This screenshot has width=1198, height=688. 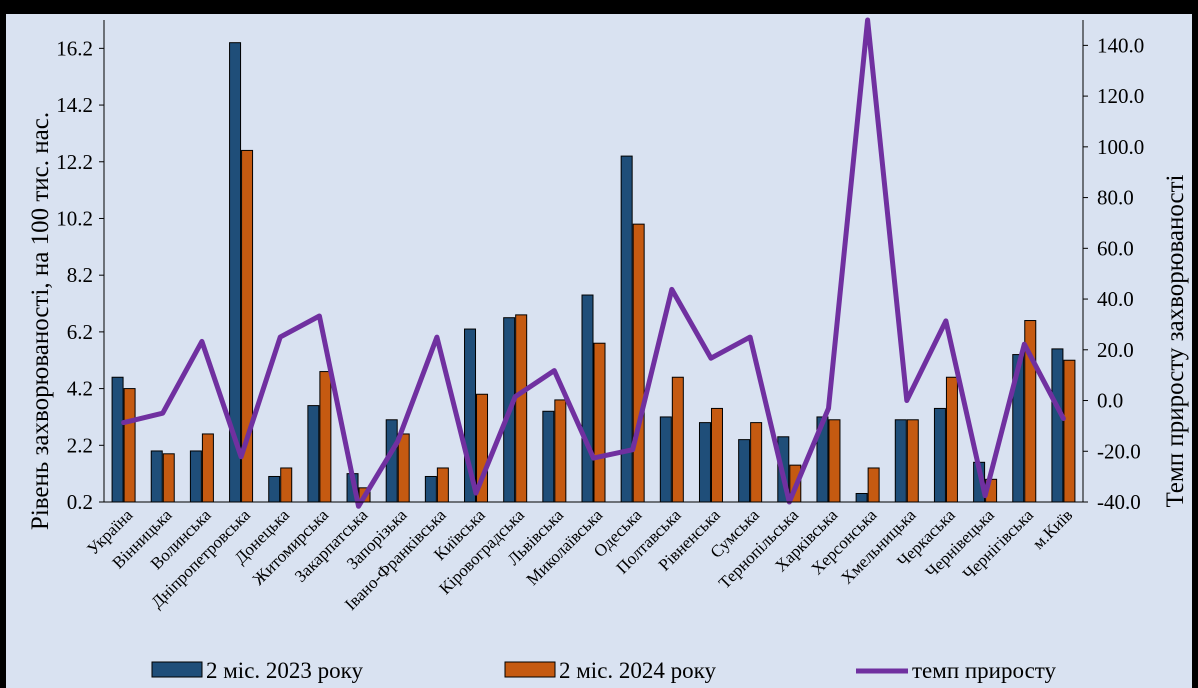 What do you see at coordinates (74, 105) in the screenshot?
I see `left-tick-label-1: 14.2` at bounding box center [74, 105].